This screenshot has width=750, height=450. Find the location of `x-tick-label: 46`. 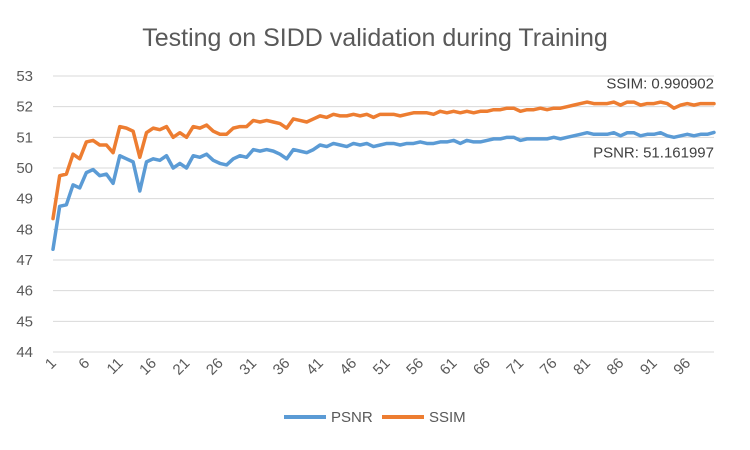

x-tick-label: 46 is located at coordinates (348, 367).